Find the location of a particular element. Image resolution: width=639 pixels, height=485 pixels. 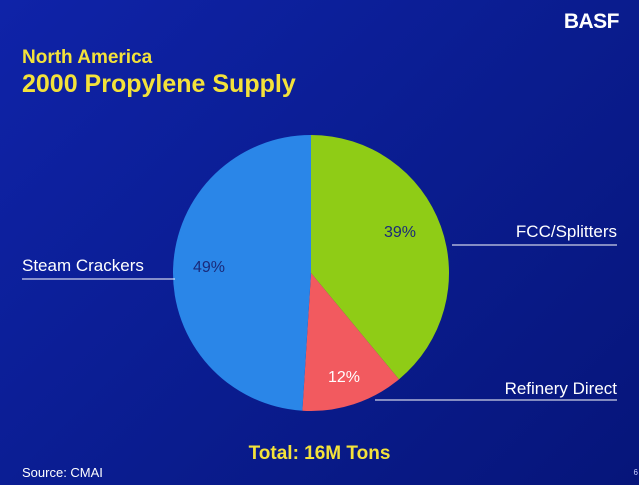

slice-value-label: 39% is located at coordinates (400, 232).